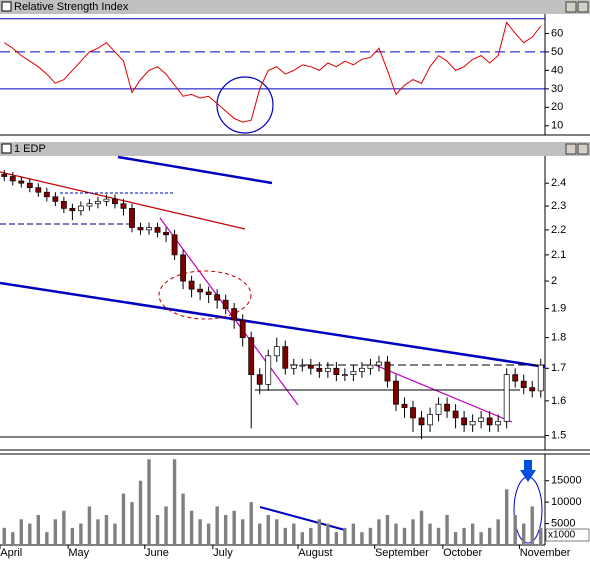 The width and height of the screenshot is (590, 561). What do you see at coordinates (558, 230) in the screenshot?
I see `y-tick-label: 2.2` at bounding box center [558, 230].